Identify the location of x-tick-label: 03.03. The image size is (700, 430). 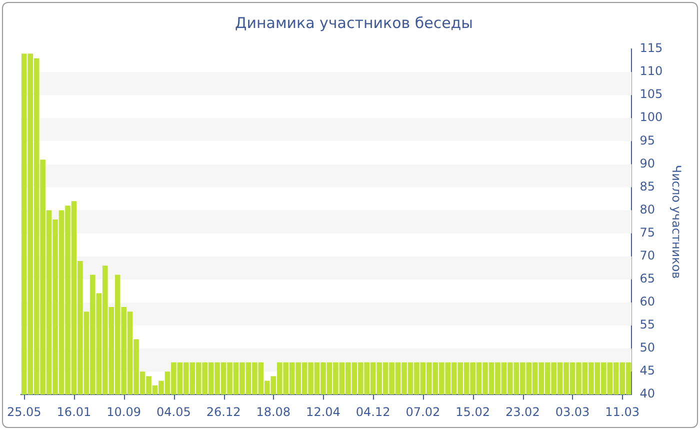
(572, 411).